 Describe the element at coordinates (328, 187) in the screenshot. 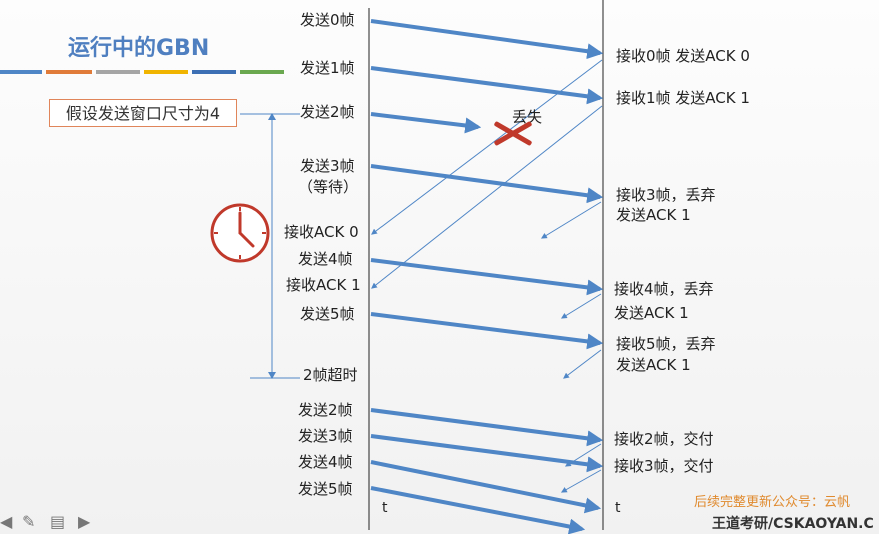

I see `sender-label-wait: （等待）` at that location.